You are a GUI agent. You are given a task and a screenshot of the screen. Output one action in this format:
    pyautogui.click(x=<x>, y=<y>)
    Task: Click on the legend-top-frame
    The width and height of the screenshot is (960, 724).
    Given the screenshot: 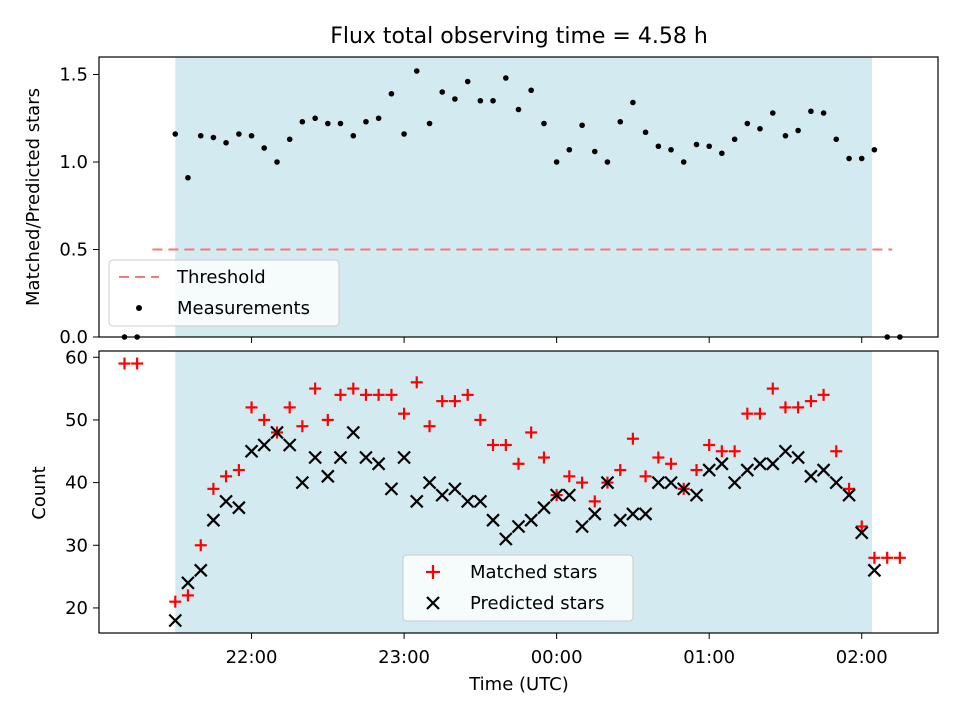 What is the action you would take?
    pyautogui.click(x=224, y=293)
    